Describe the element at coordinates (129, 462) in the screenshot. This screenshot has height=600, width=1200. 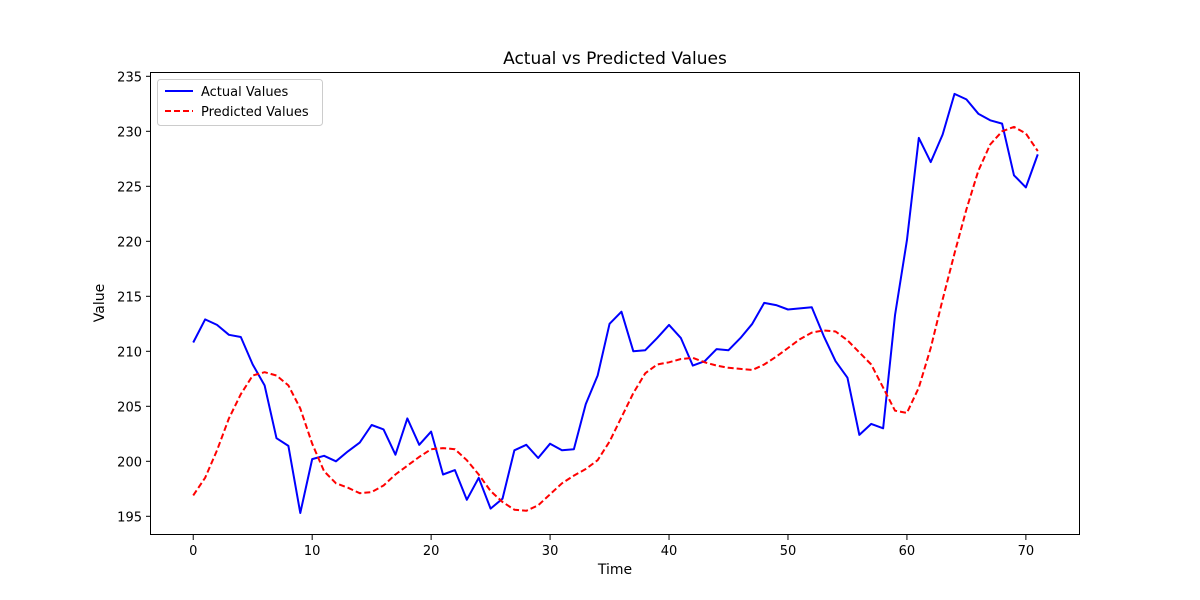
I see `y-tick-label: 200` at that location.